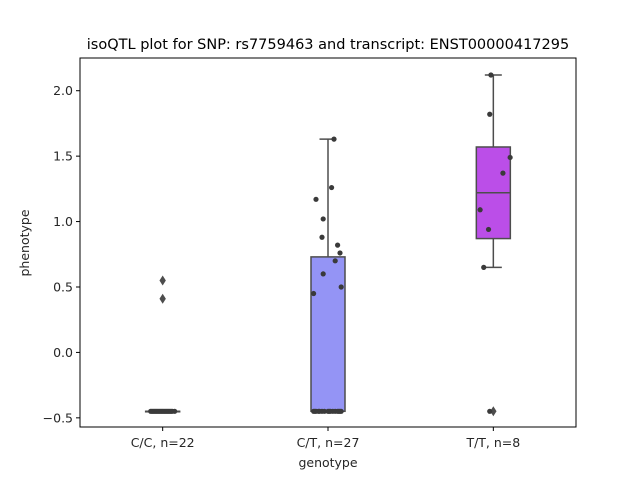 Image resolution: width=640 pixels, height=480 pixels. I want to click on y-tick-label: 1.5, so click(63, 156).